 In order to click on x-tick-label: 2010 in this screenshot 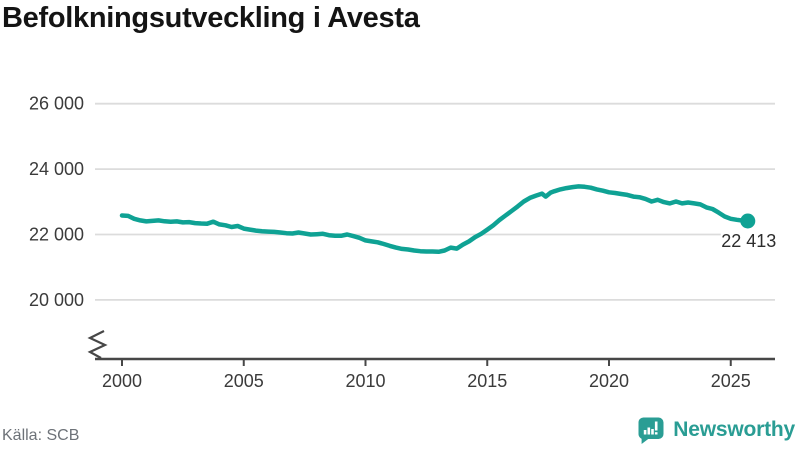, I will do `click(365, 381)`.